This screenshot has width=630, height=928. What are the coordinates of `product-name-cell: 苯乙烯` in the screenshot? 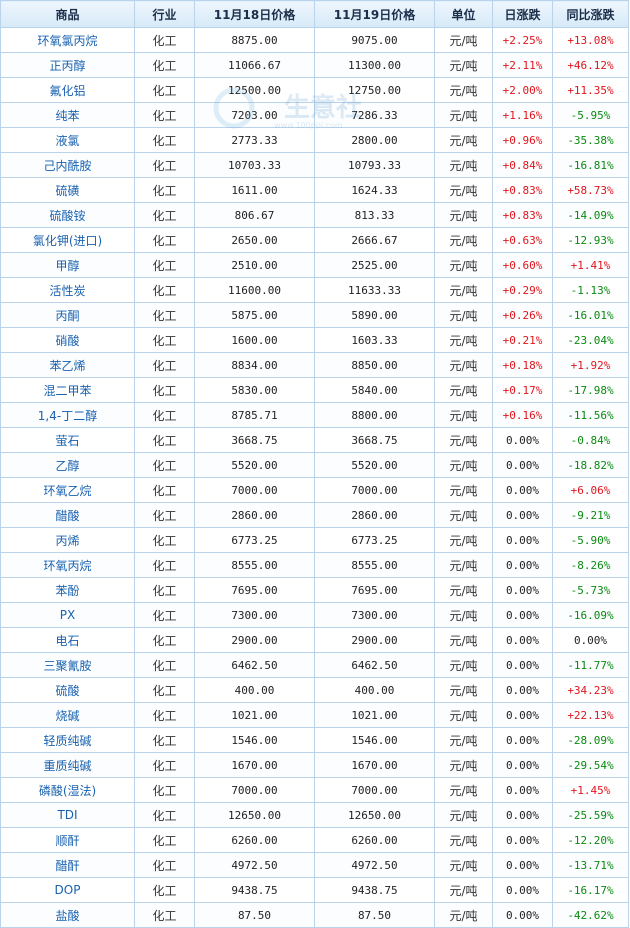 It's located at (67, 365).